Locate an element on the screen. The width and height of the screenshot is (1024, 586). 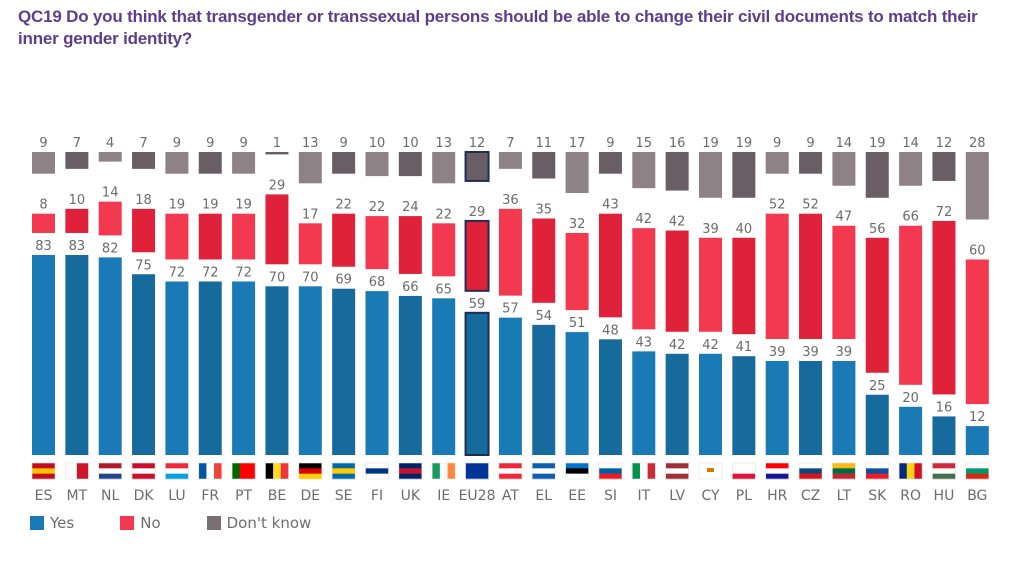
bar-dont-know-bg is located at coordinates (977, 186).